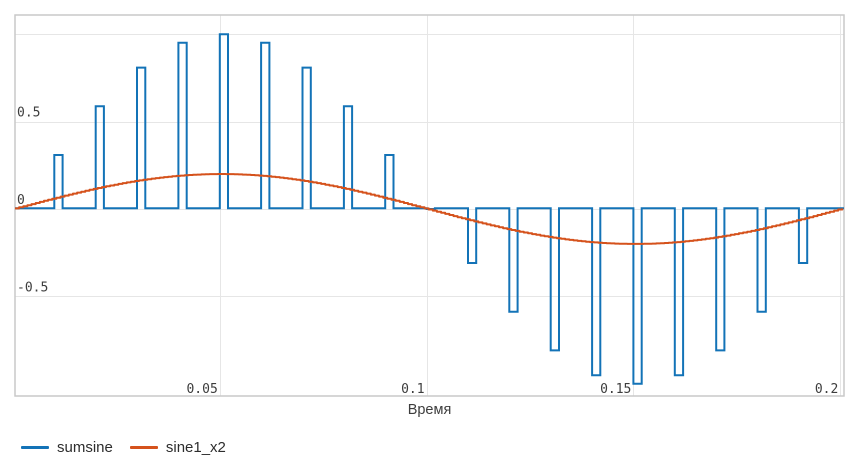 This screenshot has width=853, height=467. Describe the element at coordinates (429, 410) in the screenshot. I see `x-axis-title: Время` at that location.